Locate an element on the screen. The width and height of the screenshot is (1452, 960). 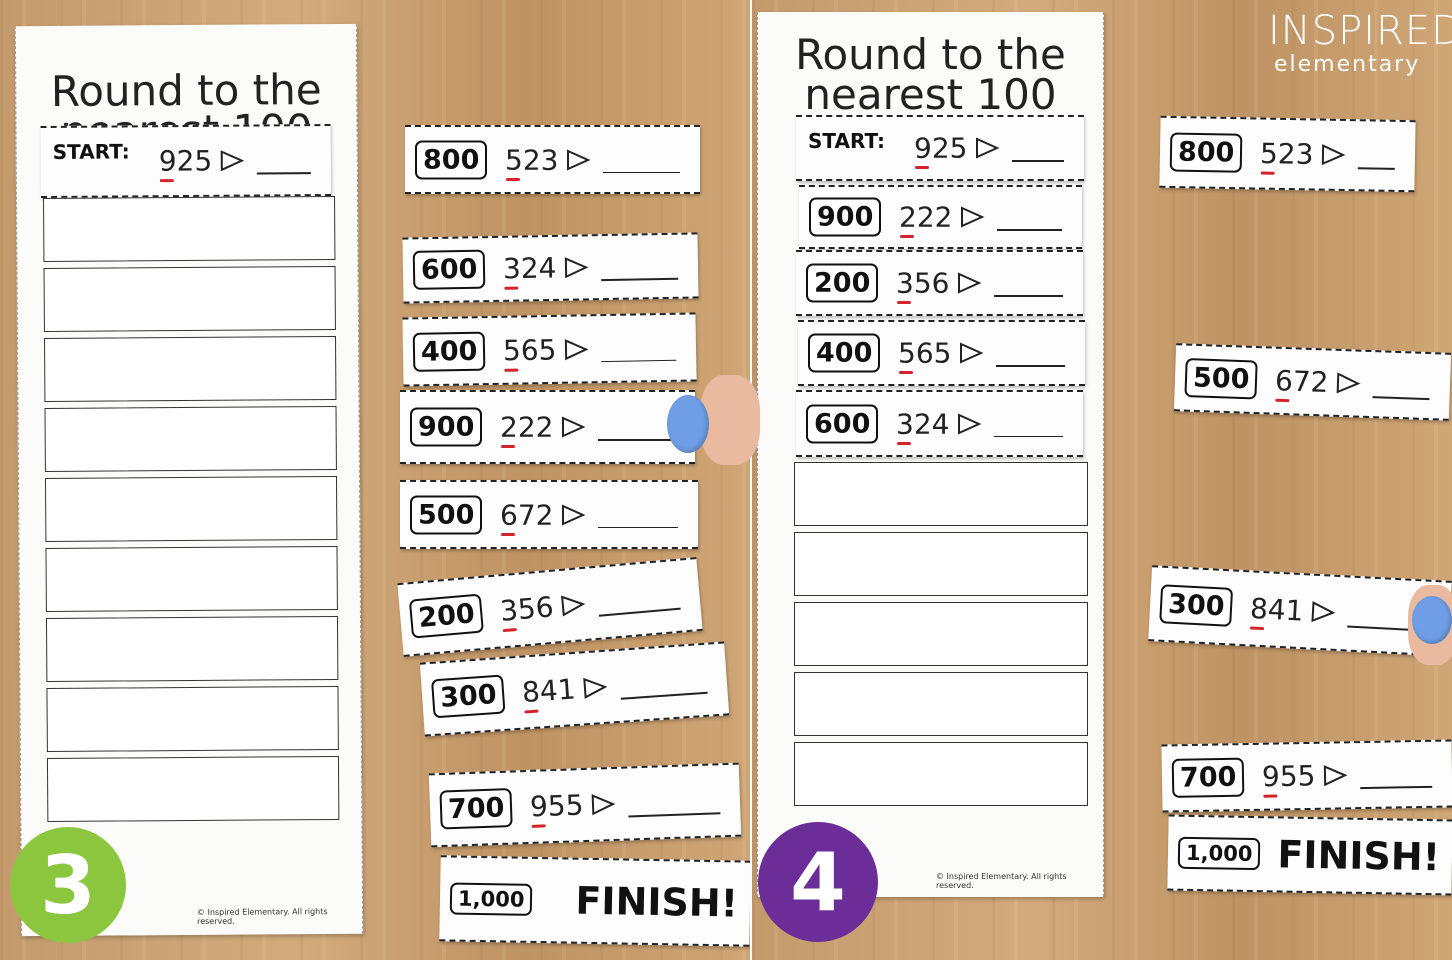
card: 900 222 is located at coordinates (940, 217).